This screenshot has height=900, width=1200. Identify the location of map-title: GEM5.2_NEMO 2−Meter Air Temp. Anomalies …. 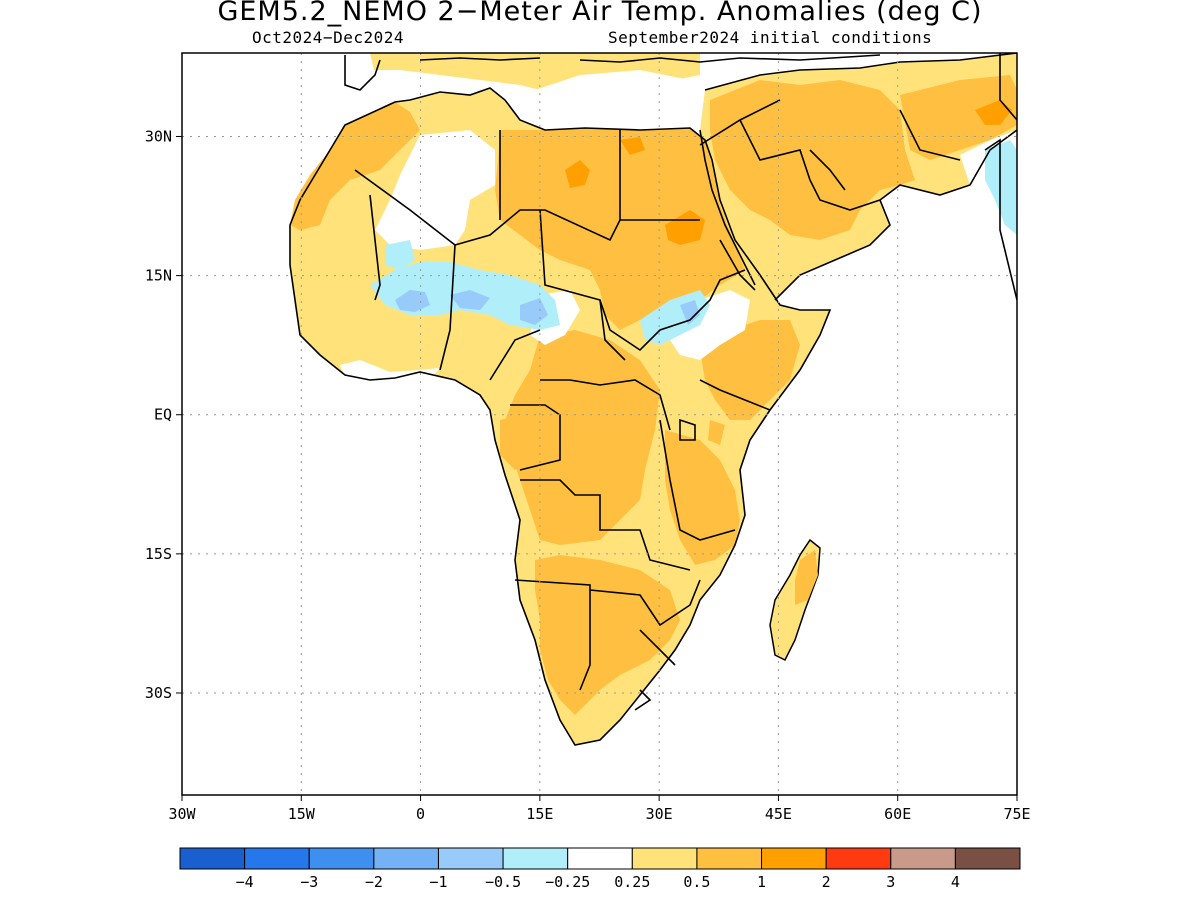
(600, 13).